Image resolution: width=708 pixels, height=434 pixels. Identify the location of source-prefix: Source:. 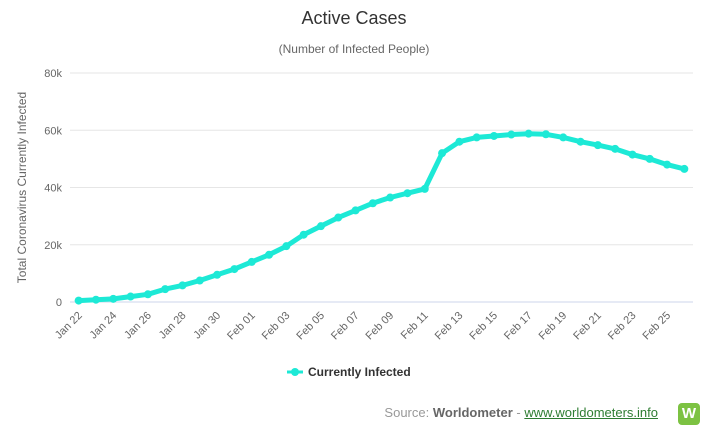
(408, 412).